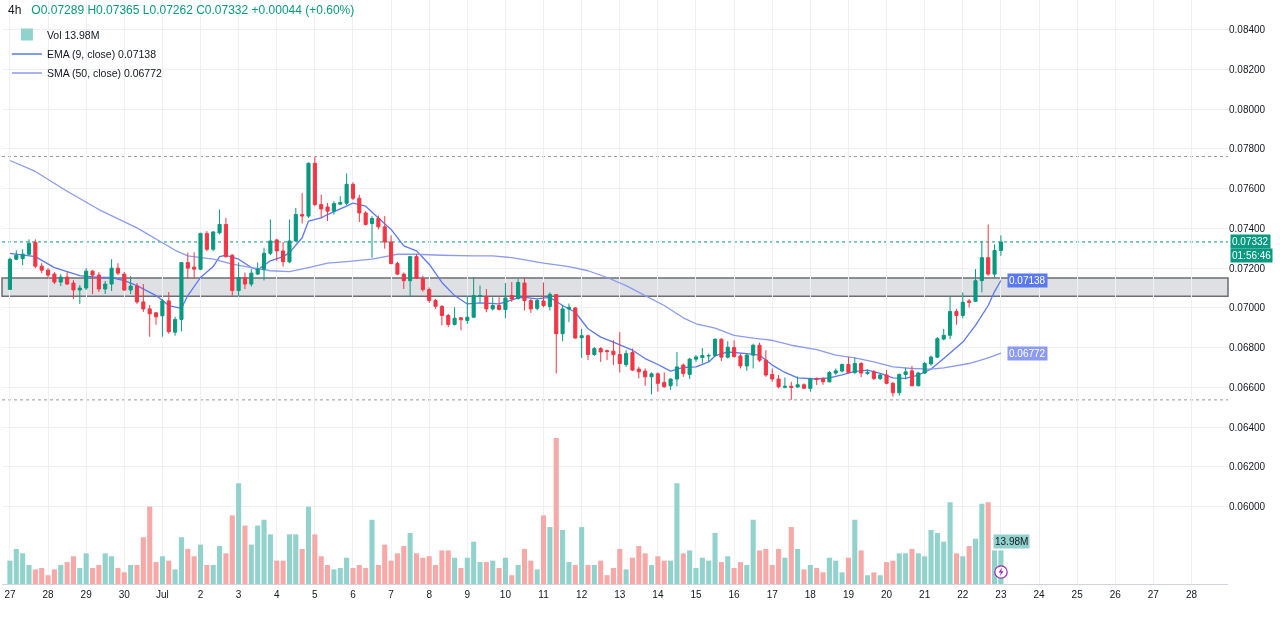 Image resolution: width=1280 pixels, height=644 pixels. What do you see at coordinates (86, 594) in the screenshot?
I see `x-tick-label: 29` at bounding box center [86, 594].